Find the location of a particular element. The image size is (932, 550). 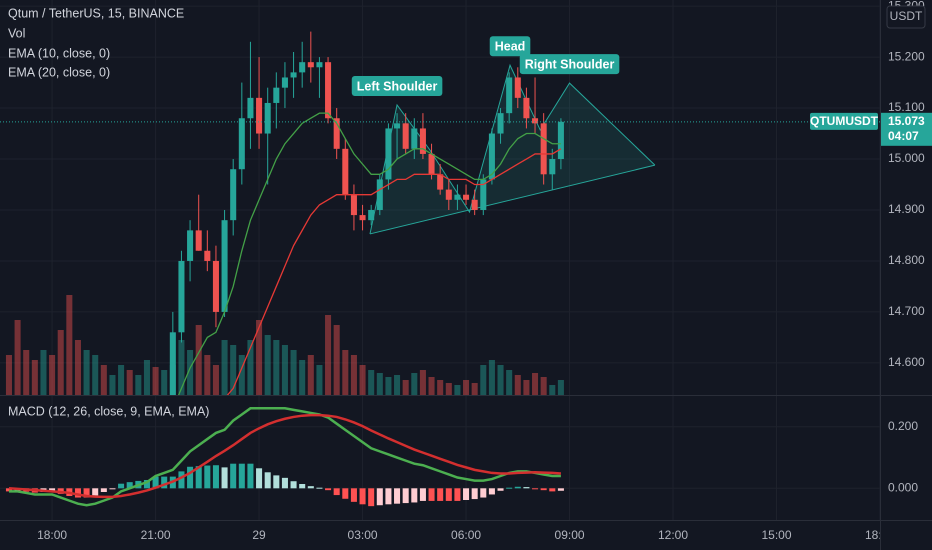

x-tick-label: 21:00 is located at coordinates (156, 535).